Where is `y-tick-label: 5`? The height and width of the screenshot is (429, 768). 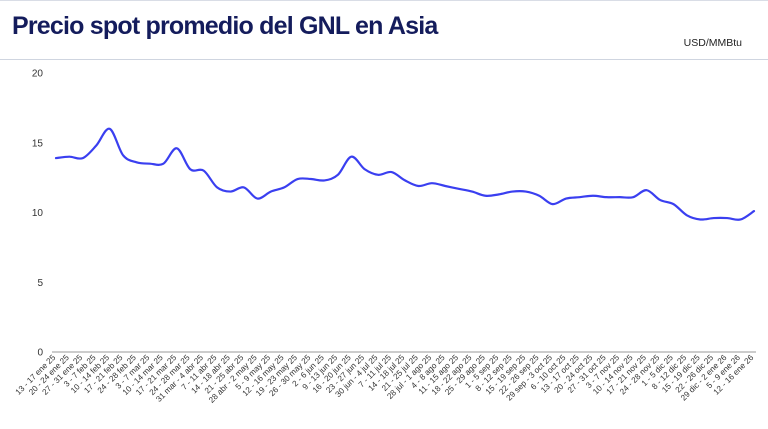
y-tick-label: 5 is located at coordinates (40, 283).